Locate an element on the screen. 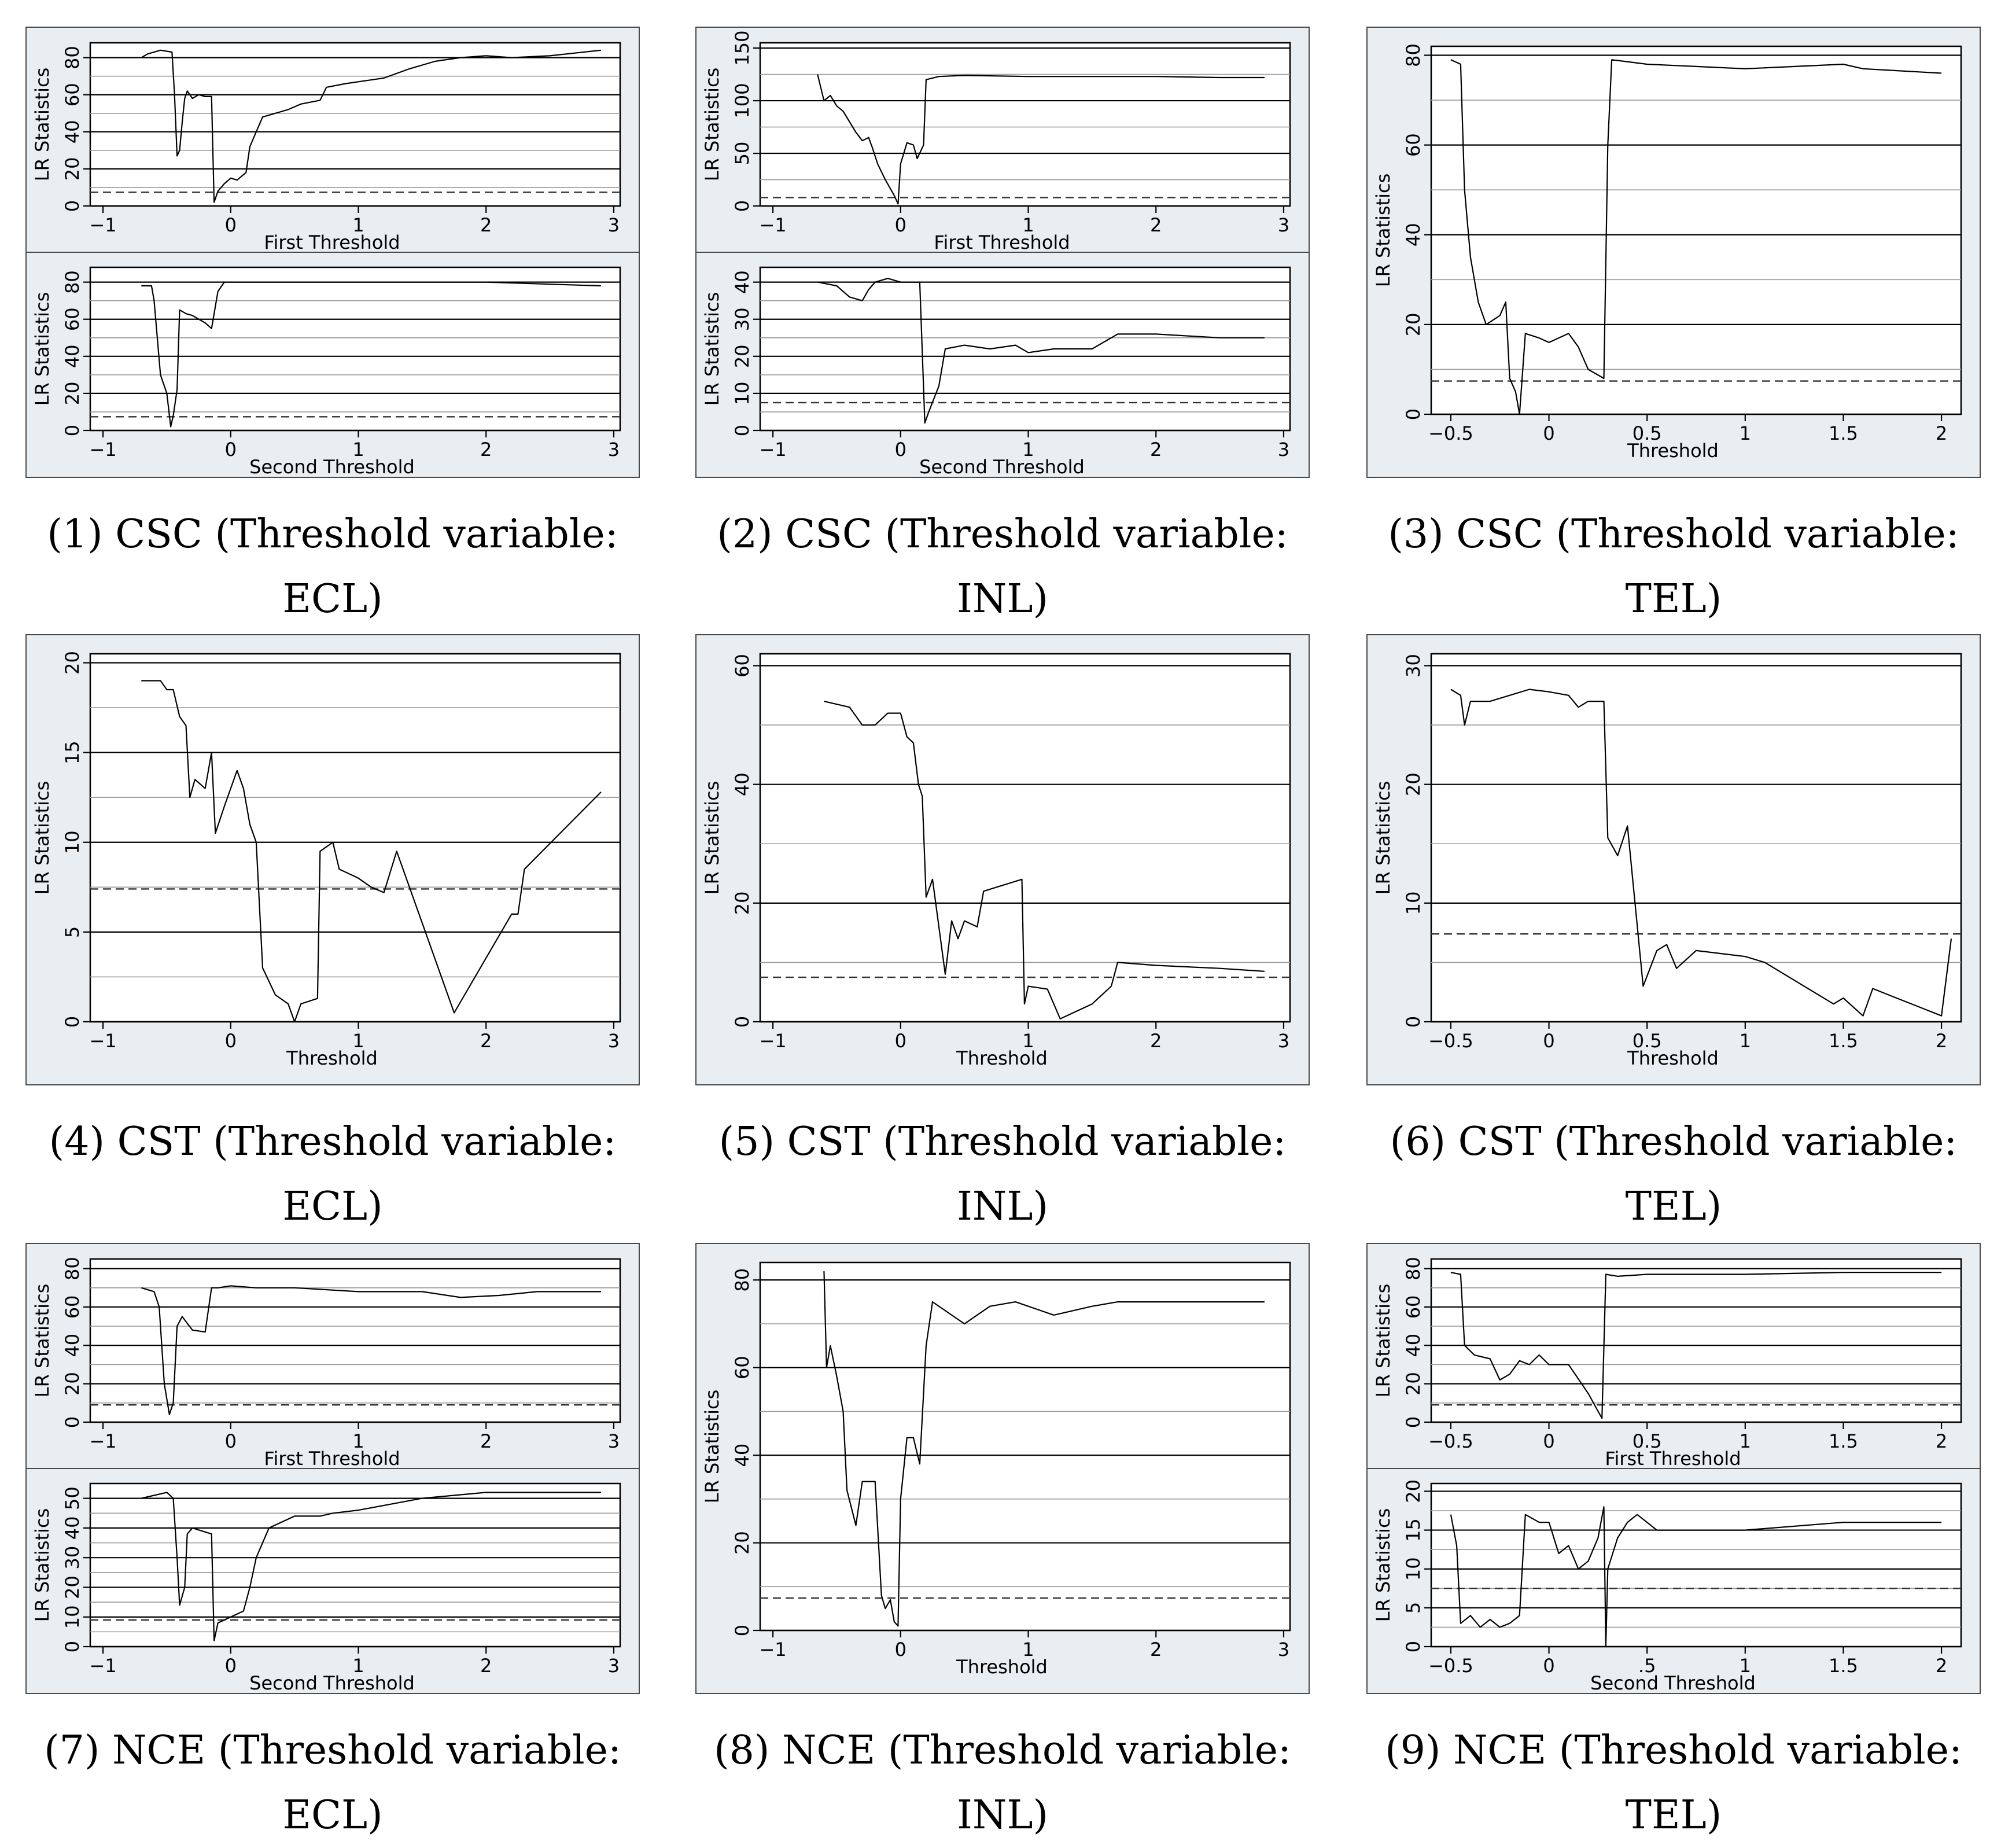 The width and height of the screenshot is (2001, 1848). chart-svg-5: −1 0 1 2 3 0 20 40 60 Threshold LR Statistics is located at coordinates (996, 861).